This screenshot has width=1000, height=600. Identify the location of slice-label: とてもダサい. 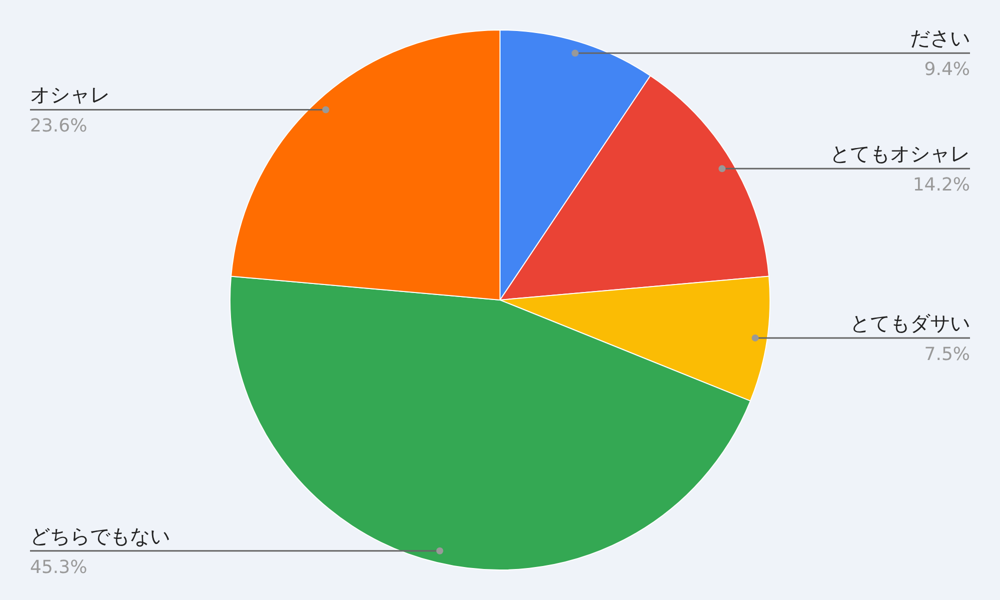
(910, 322).